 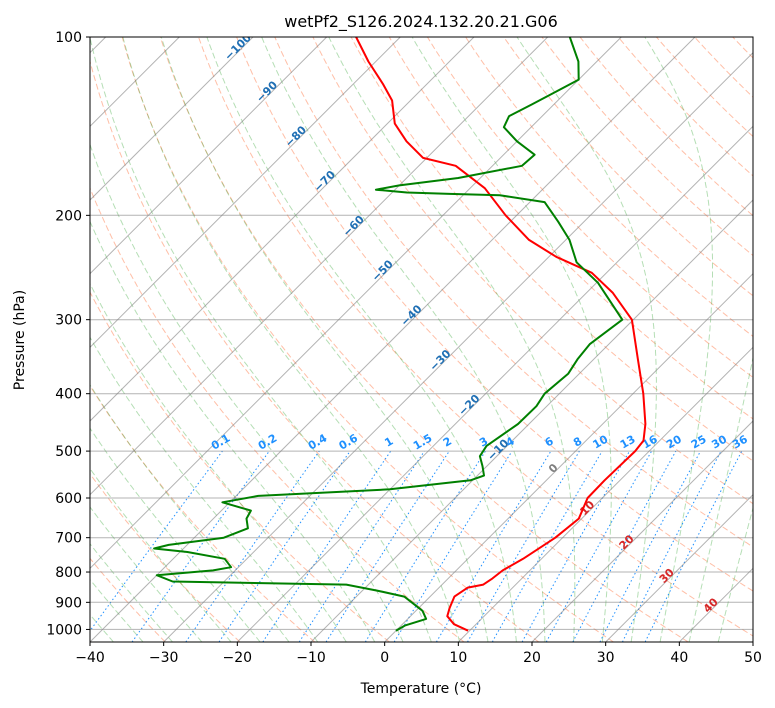 What do you see at coordinates (422, 442) in the screenshot?
I see `mixing-ratio-label: 1.5` at bounding box center [422, 442].